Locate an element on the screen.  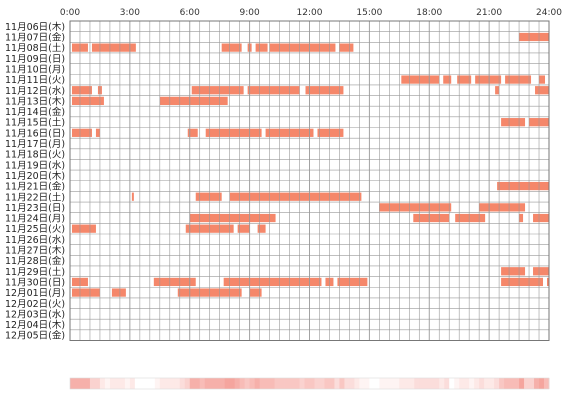
row-label: 11月28日(金) is located at coordinates (35, 261).